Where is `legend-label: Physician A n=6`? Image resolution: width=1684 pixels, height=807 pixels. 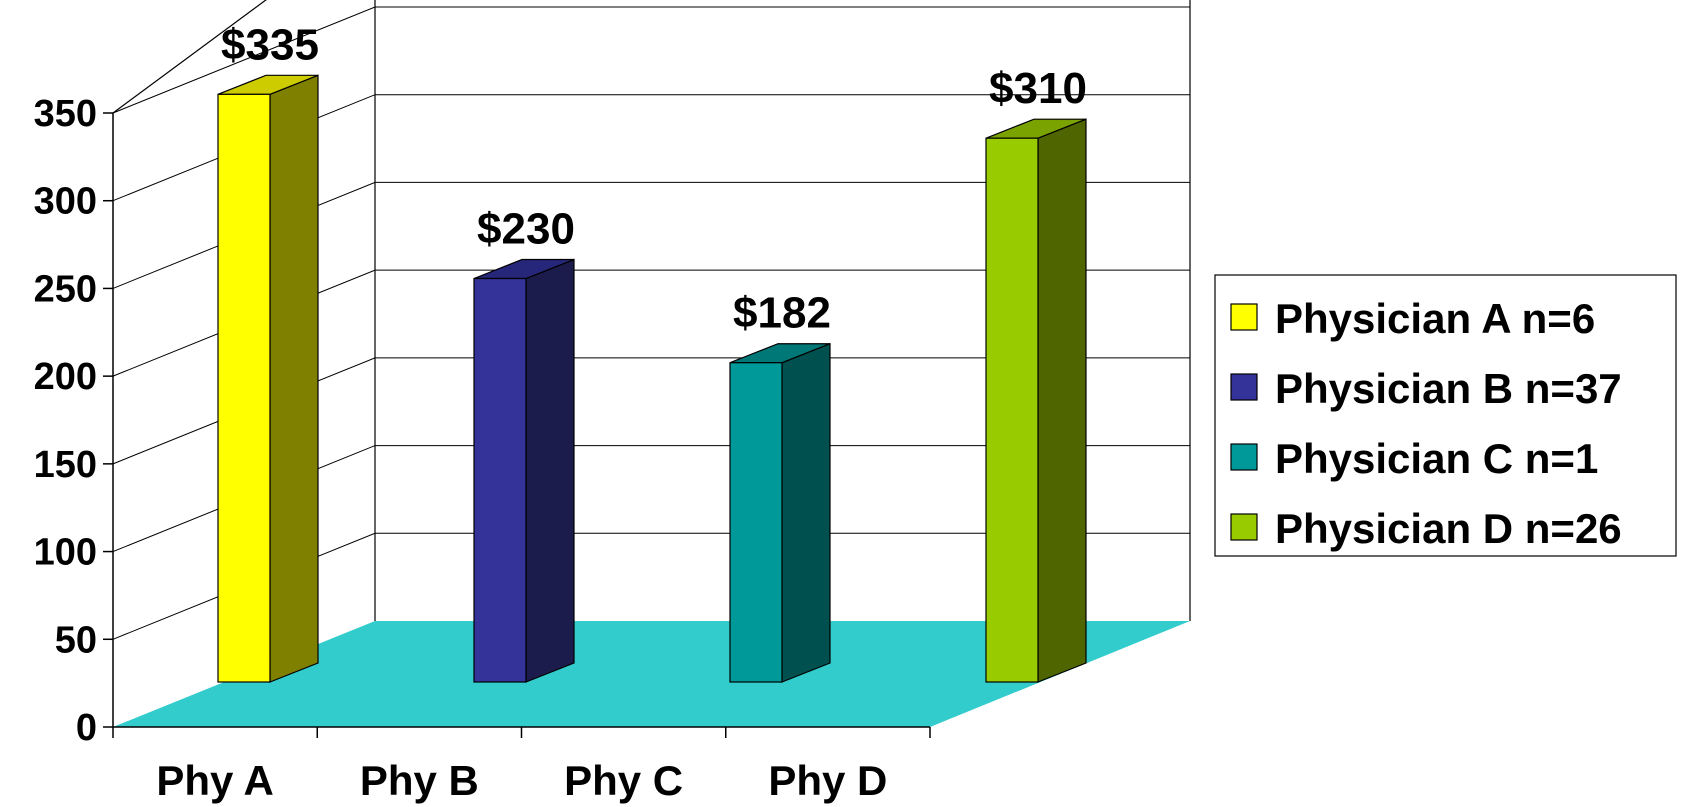 legend-label: Physician A n=6 is located at coordinates (1435, 318).